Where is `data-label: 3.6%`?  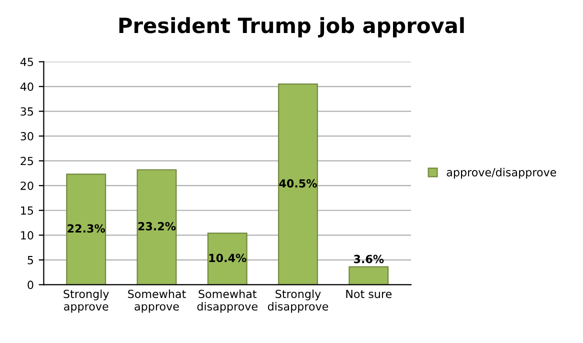 data-label: 3.6% is located at coordinates (369, 259).